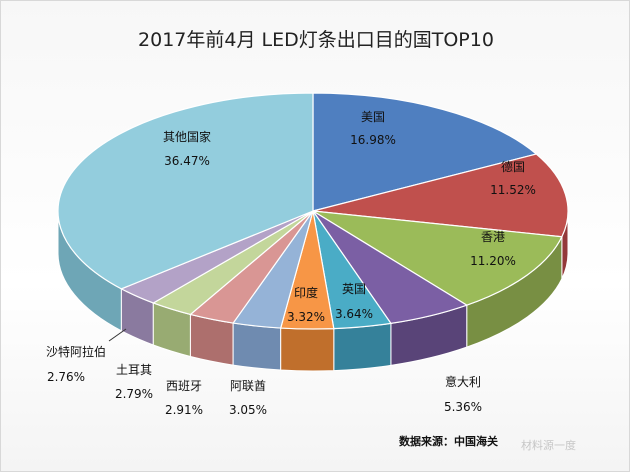  Describe the element at coordinates (373, 140) in the screenshot. I see `slice-value-0: 16.98%` at that location.